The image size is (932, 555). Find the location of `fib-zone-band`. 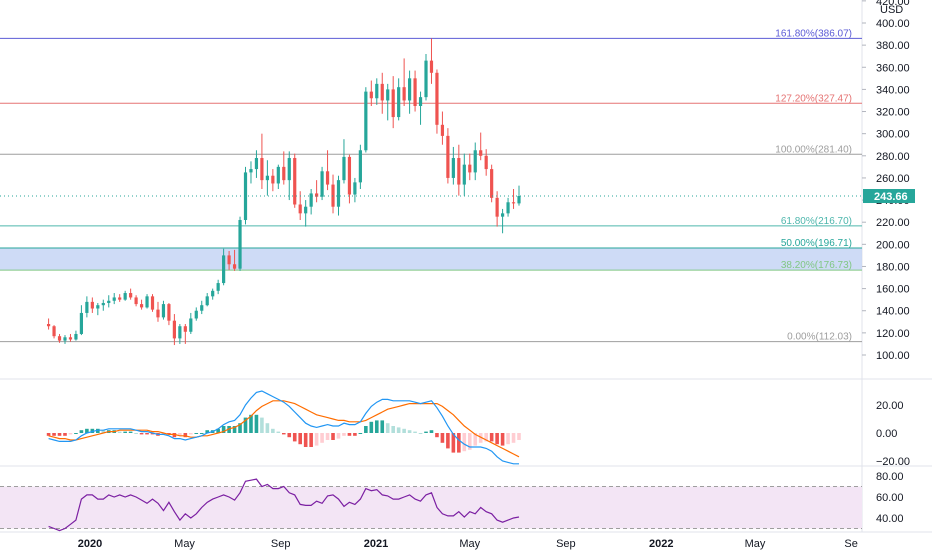

fib-zone-band is located at coordinates (431, 259).